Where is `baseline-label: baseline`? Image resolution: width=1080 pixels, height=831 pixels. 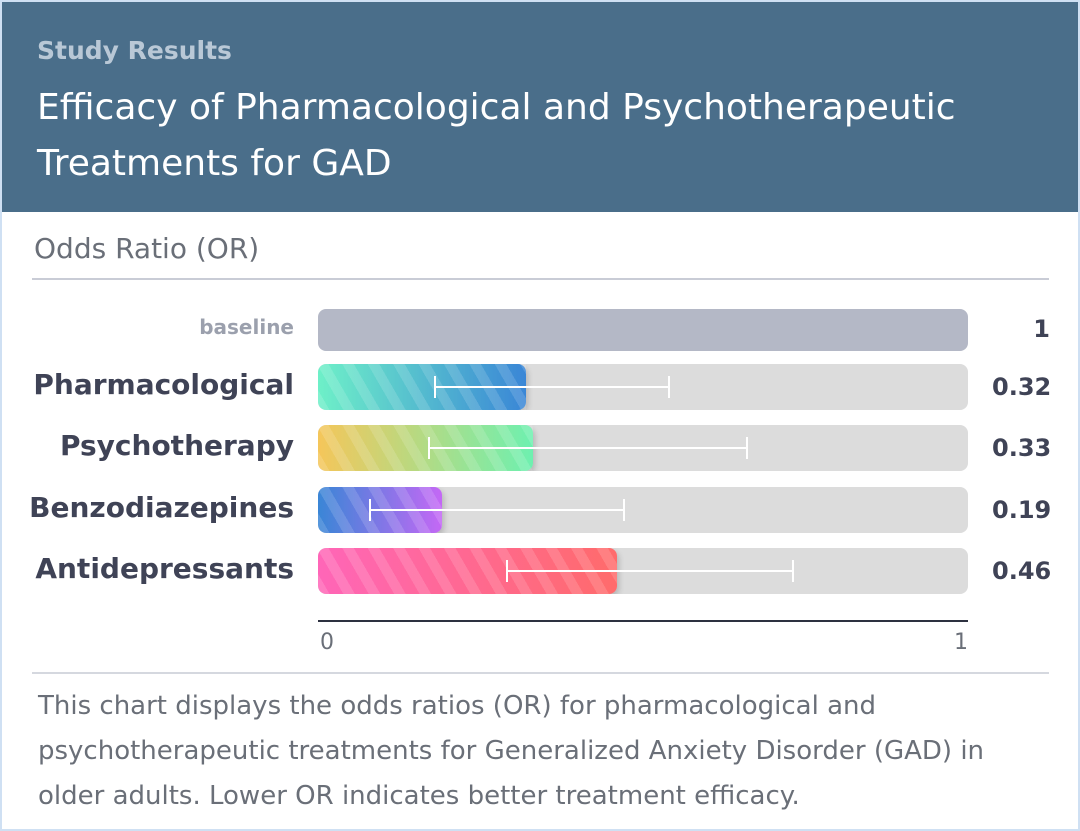
baseline-label: baseline is located at coordinates (246, 327).